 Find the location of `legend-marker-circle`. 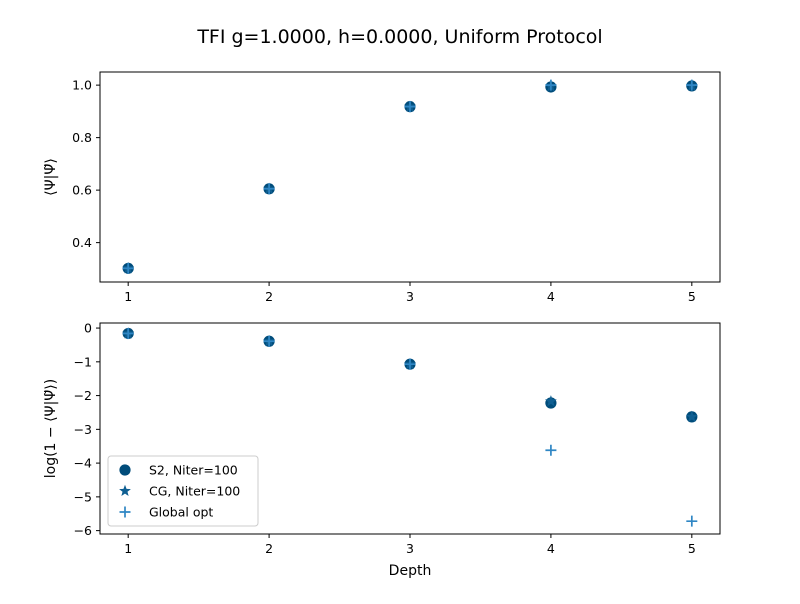

legend-marker-circle is located at coordinates (125, 470).